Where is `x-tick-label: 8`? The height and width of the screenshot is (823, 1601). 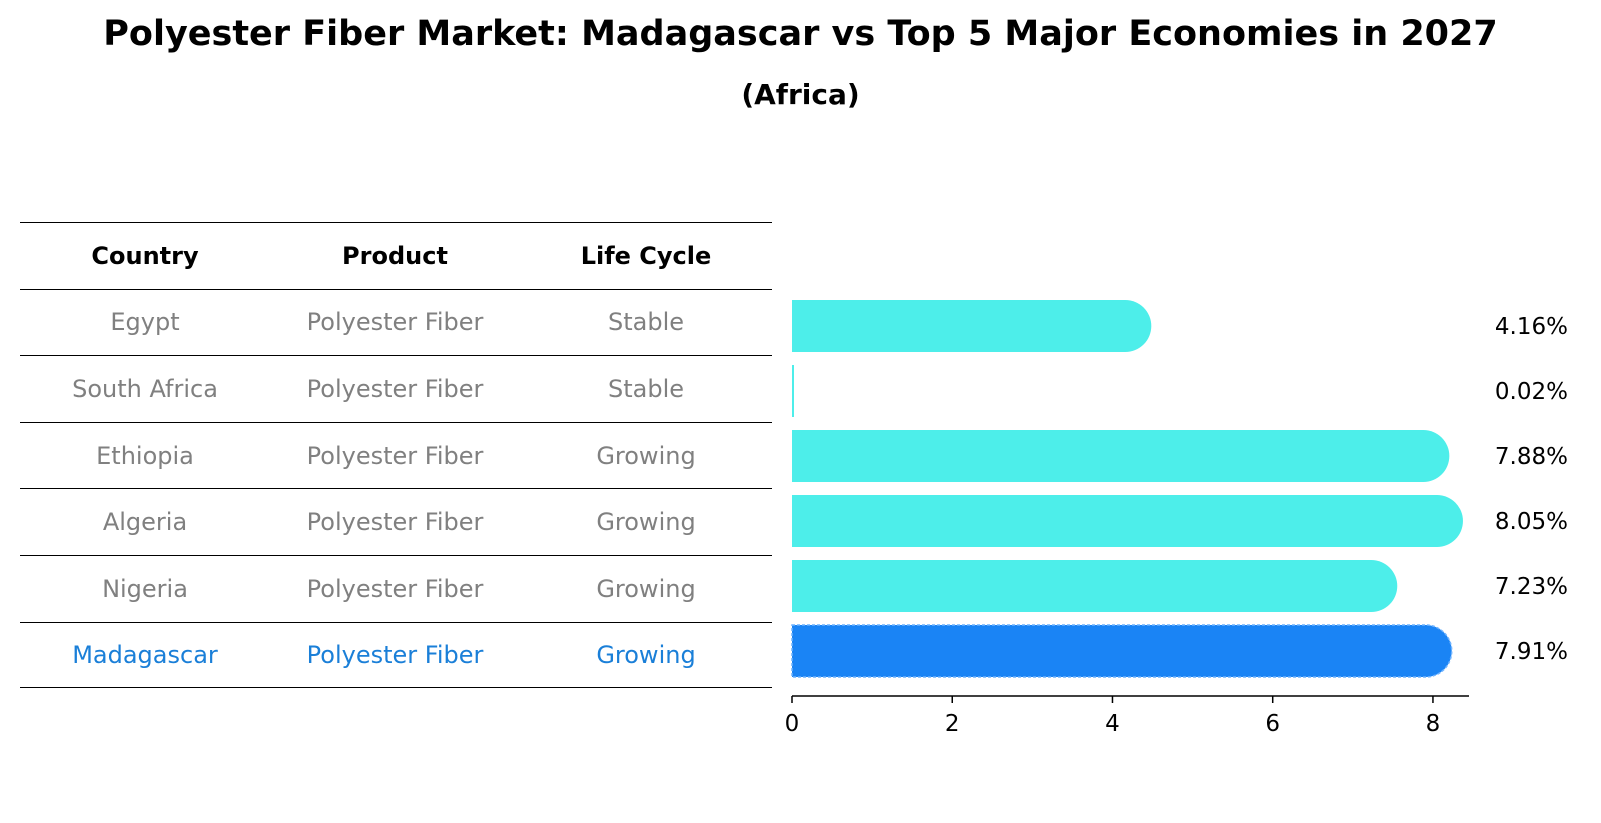 x-tick-label: 8 is located at coordinates (1433, 724).